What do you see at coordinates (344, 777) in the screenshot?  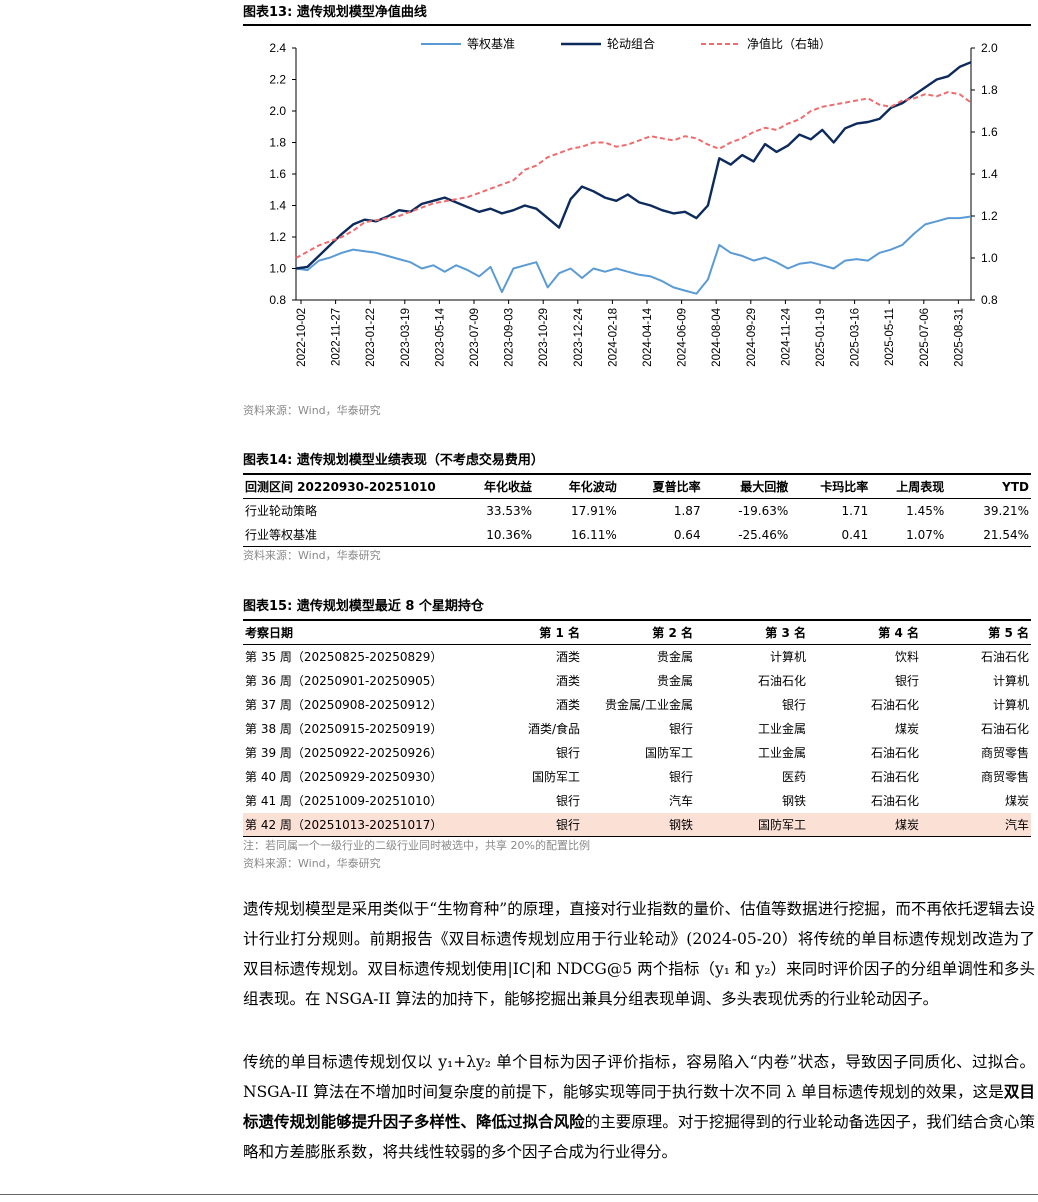 I see `table-cell: 第 40 周（20250929-20250930）` at bounding box center [344, 777].